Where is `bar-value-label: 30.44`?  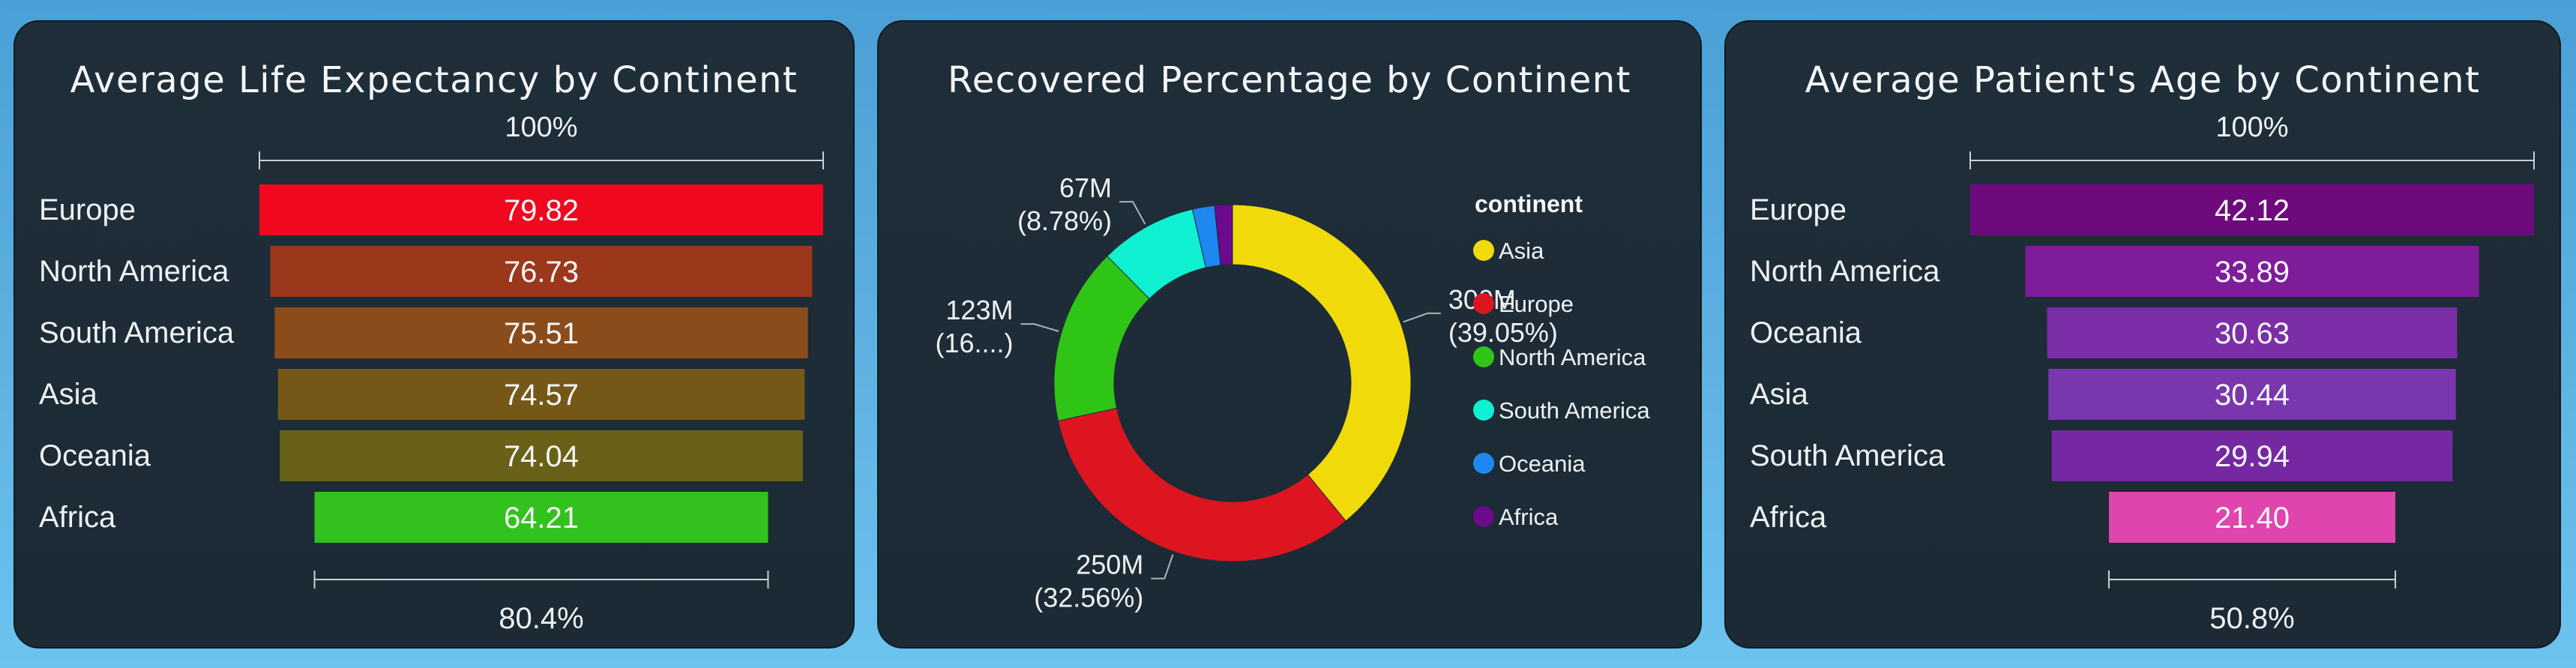 bar-value-label: 30.44 is located at coordinates (2253, 395).